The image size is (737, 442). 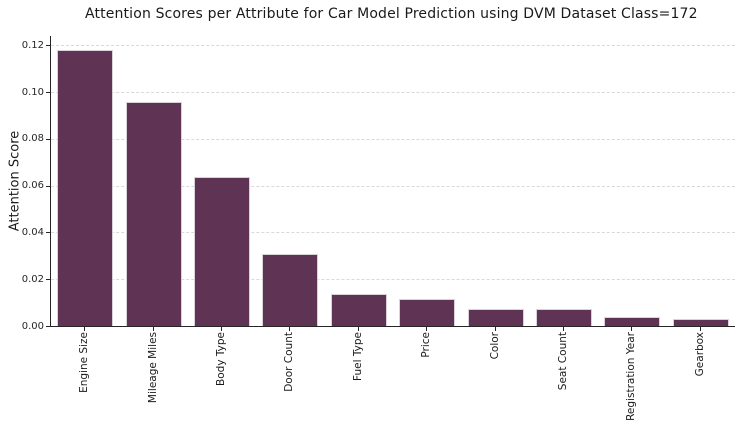 I want to click on gridline-0.10, so click(x=393, y=93).